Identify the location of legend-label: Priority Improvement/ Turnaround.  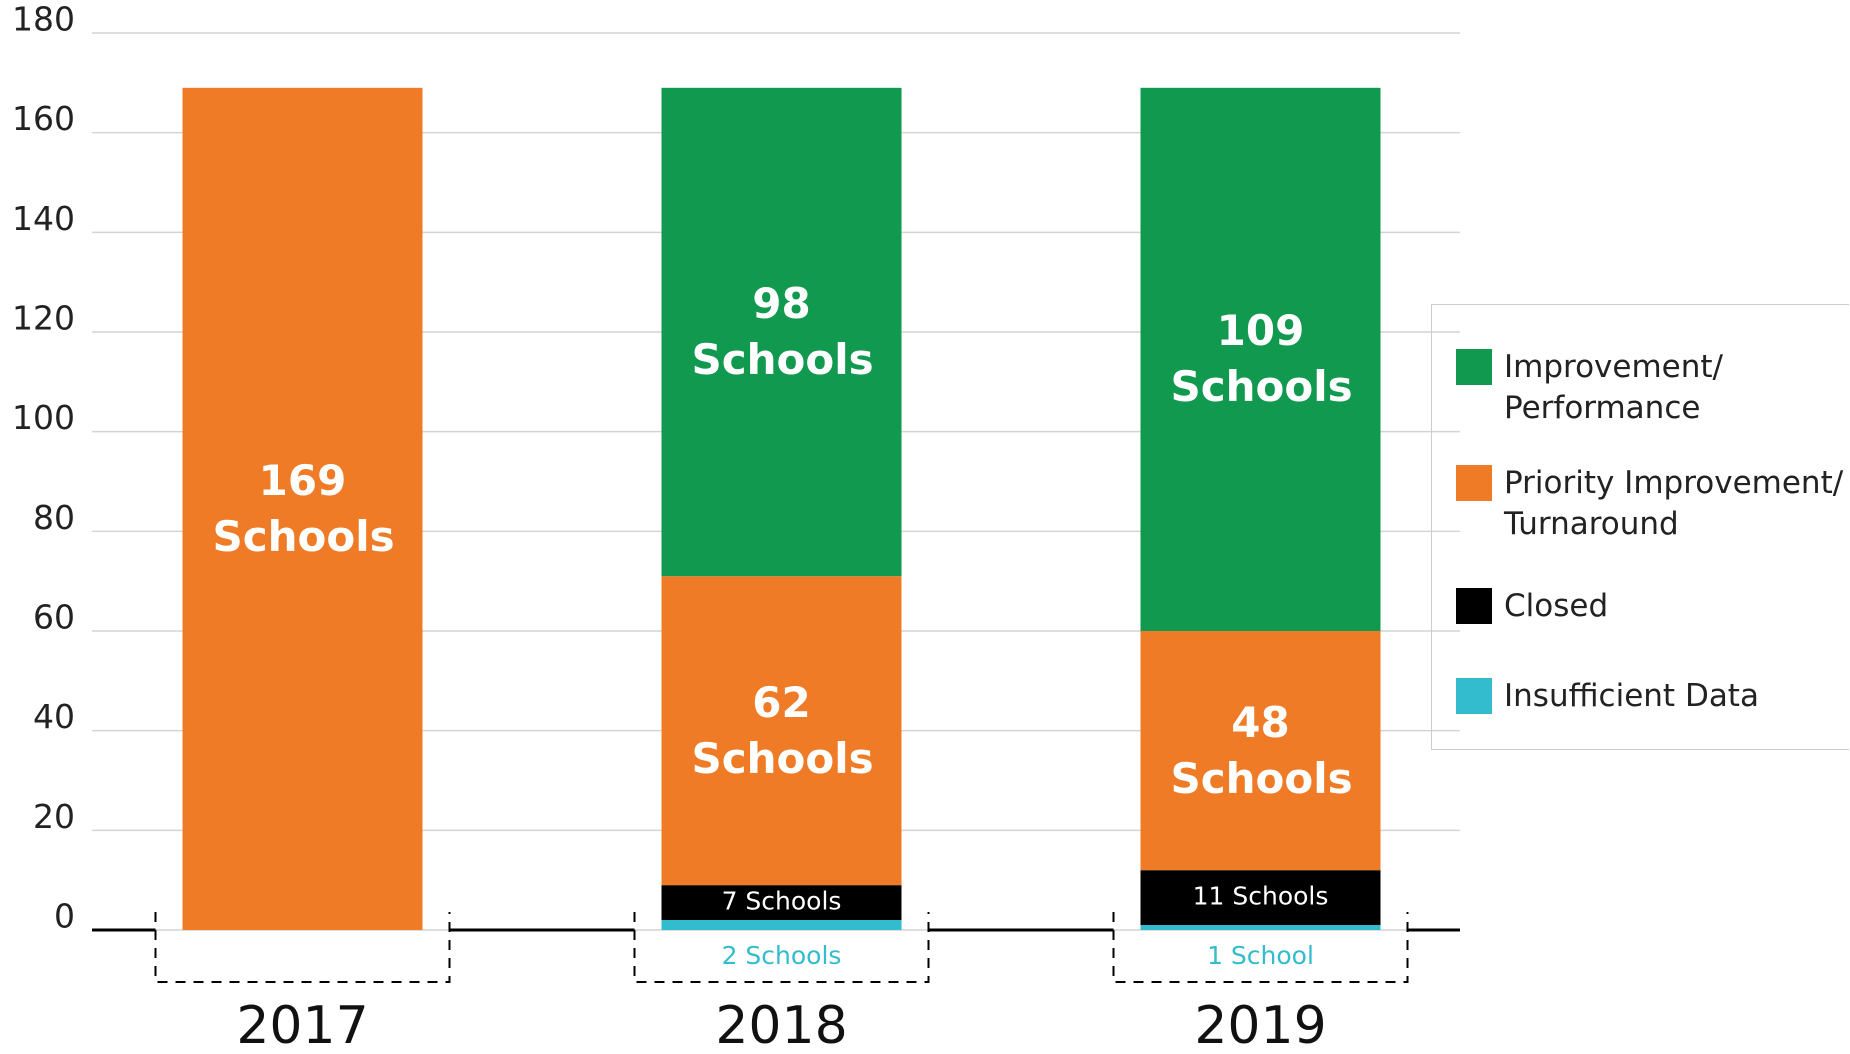
(1674, 503).